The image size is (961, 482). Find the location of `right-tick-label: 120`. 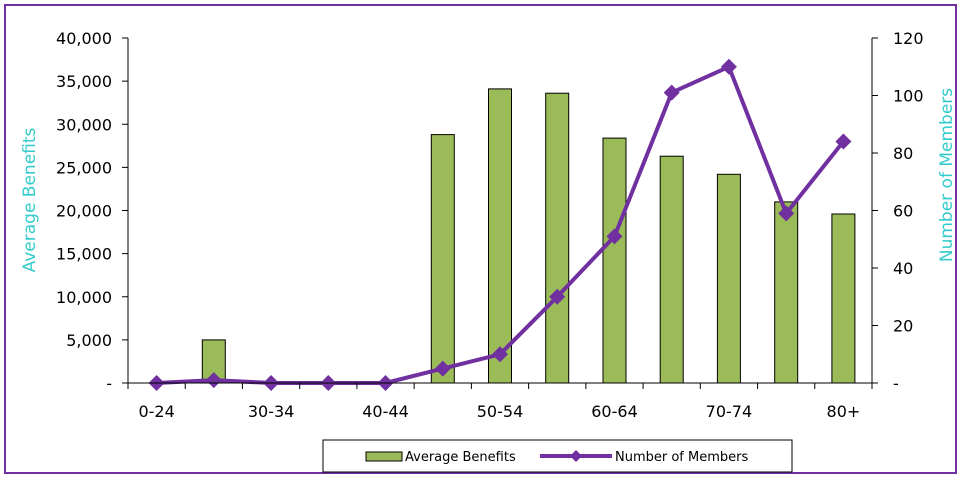

right-tick-label: 120 is located at coordinates (908, 38).